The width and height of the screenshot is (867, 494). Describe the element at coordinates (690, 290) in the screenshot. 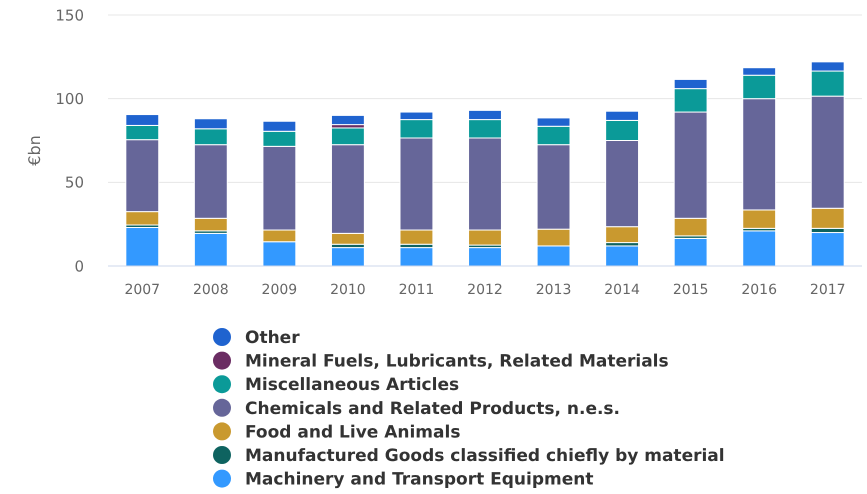

I see `x-tick-label: 2015` at that location.